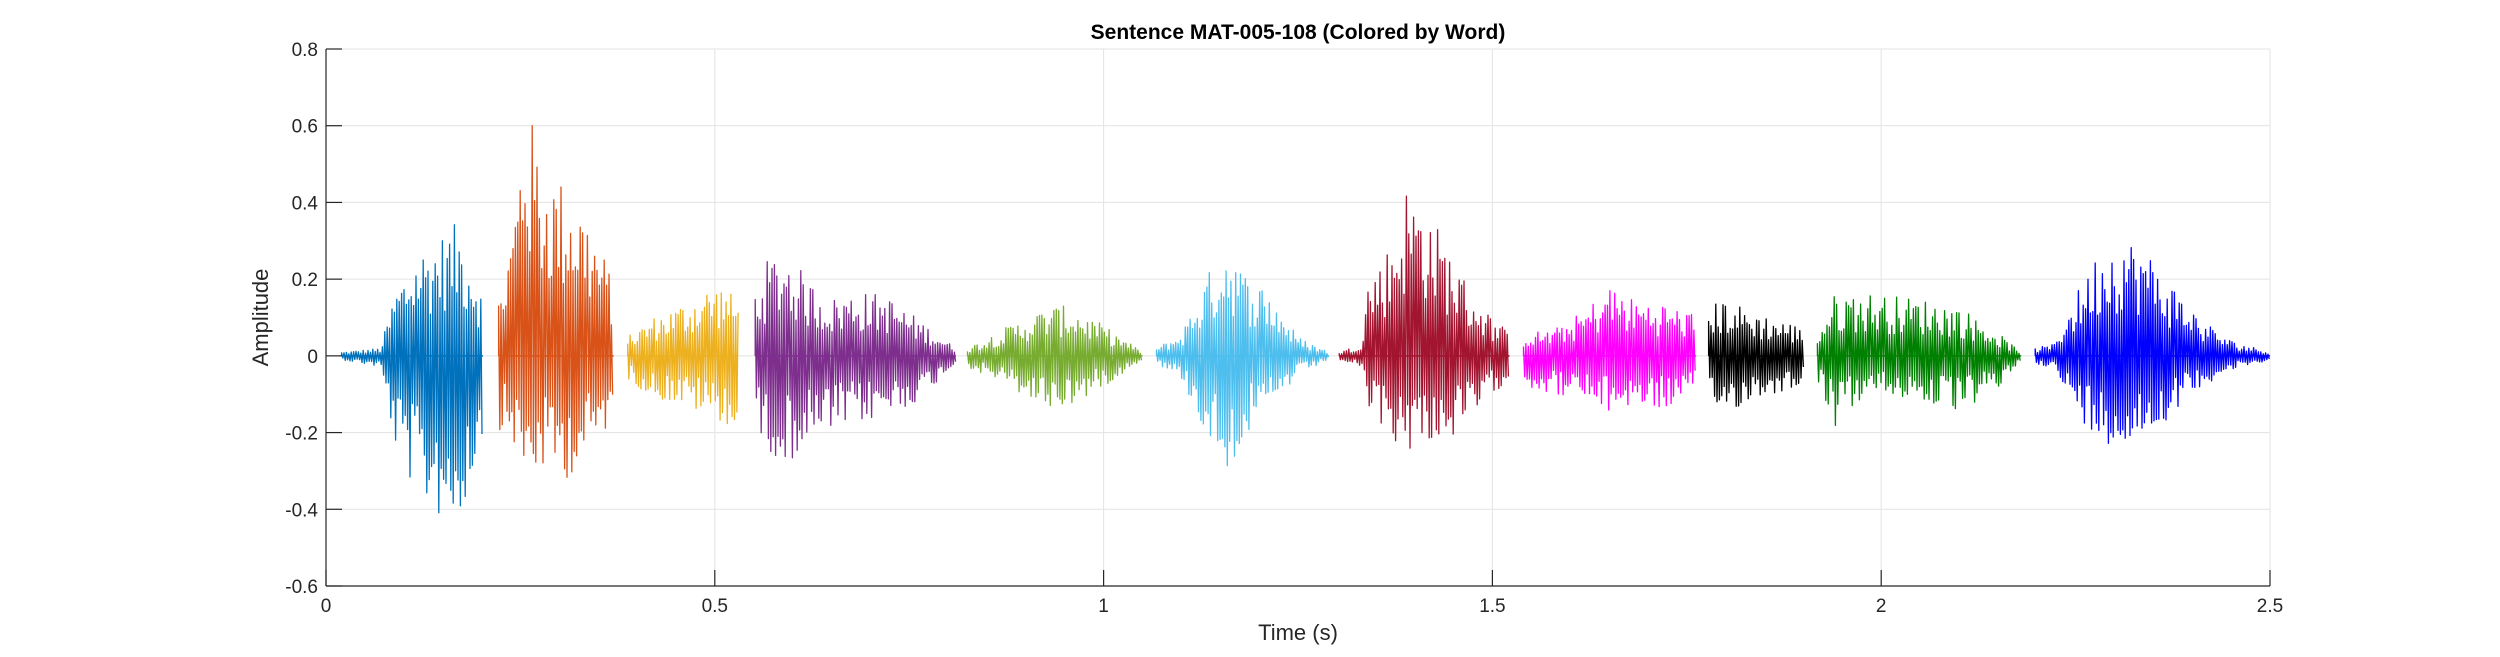  I want to click on y-axis-label: Amplitude, so click(260, 318).